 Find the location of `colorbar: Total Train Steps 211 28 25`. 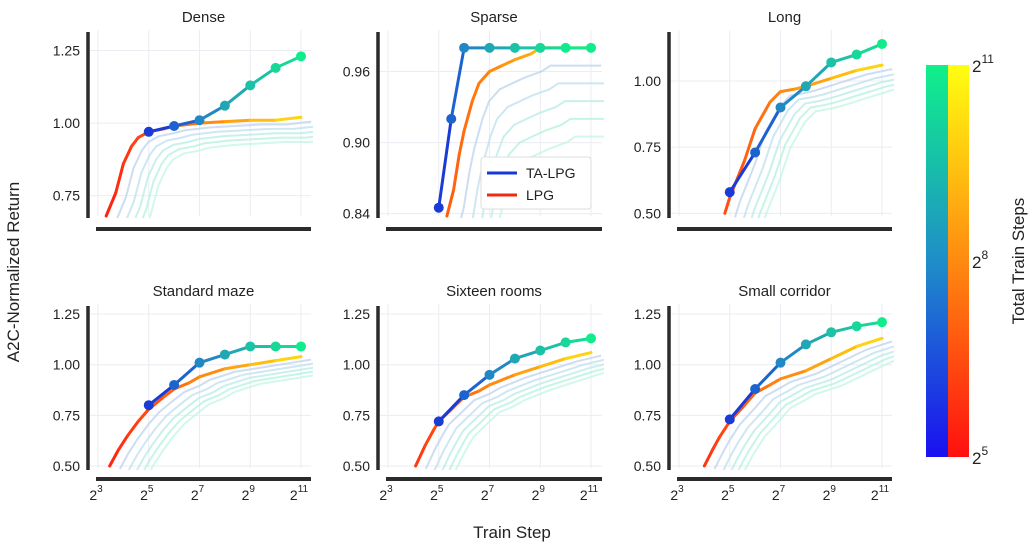

colorbar: Total Train Steps 211 28 25 is located at coordinates (977, 260).